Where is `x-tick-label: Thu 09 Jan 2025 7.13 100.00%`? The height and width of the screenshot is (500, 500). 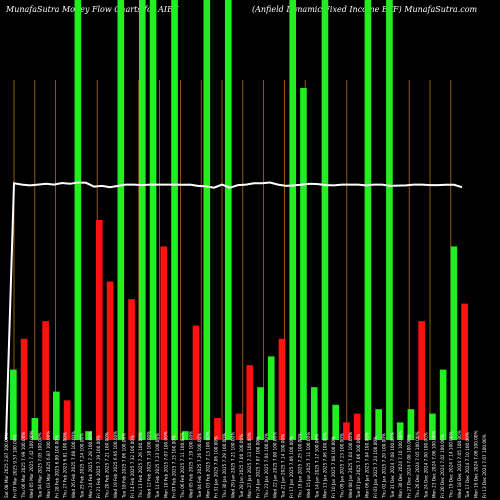 x-tick-label: Thu 09 Jan 2025 7.13 100.00% is located at coordinates (341, 466).